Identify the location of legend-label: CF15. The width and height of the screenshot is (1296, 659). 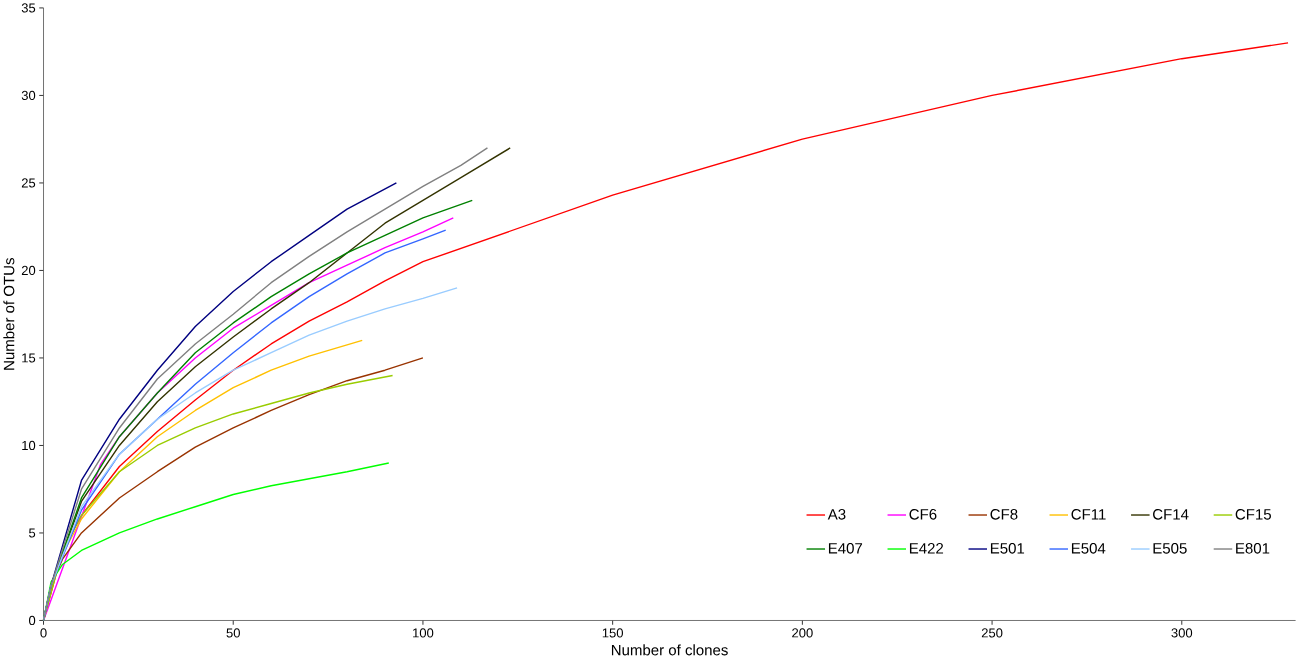
(1253, 514).